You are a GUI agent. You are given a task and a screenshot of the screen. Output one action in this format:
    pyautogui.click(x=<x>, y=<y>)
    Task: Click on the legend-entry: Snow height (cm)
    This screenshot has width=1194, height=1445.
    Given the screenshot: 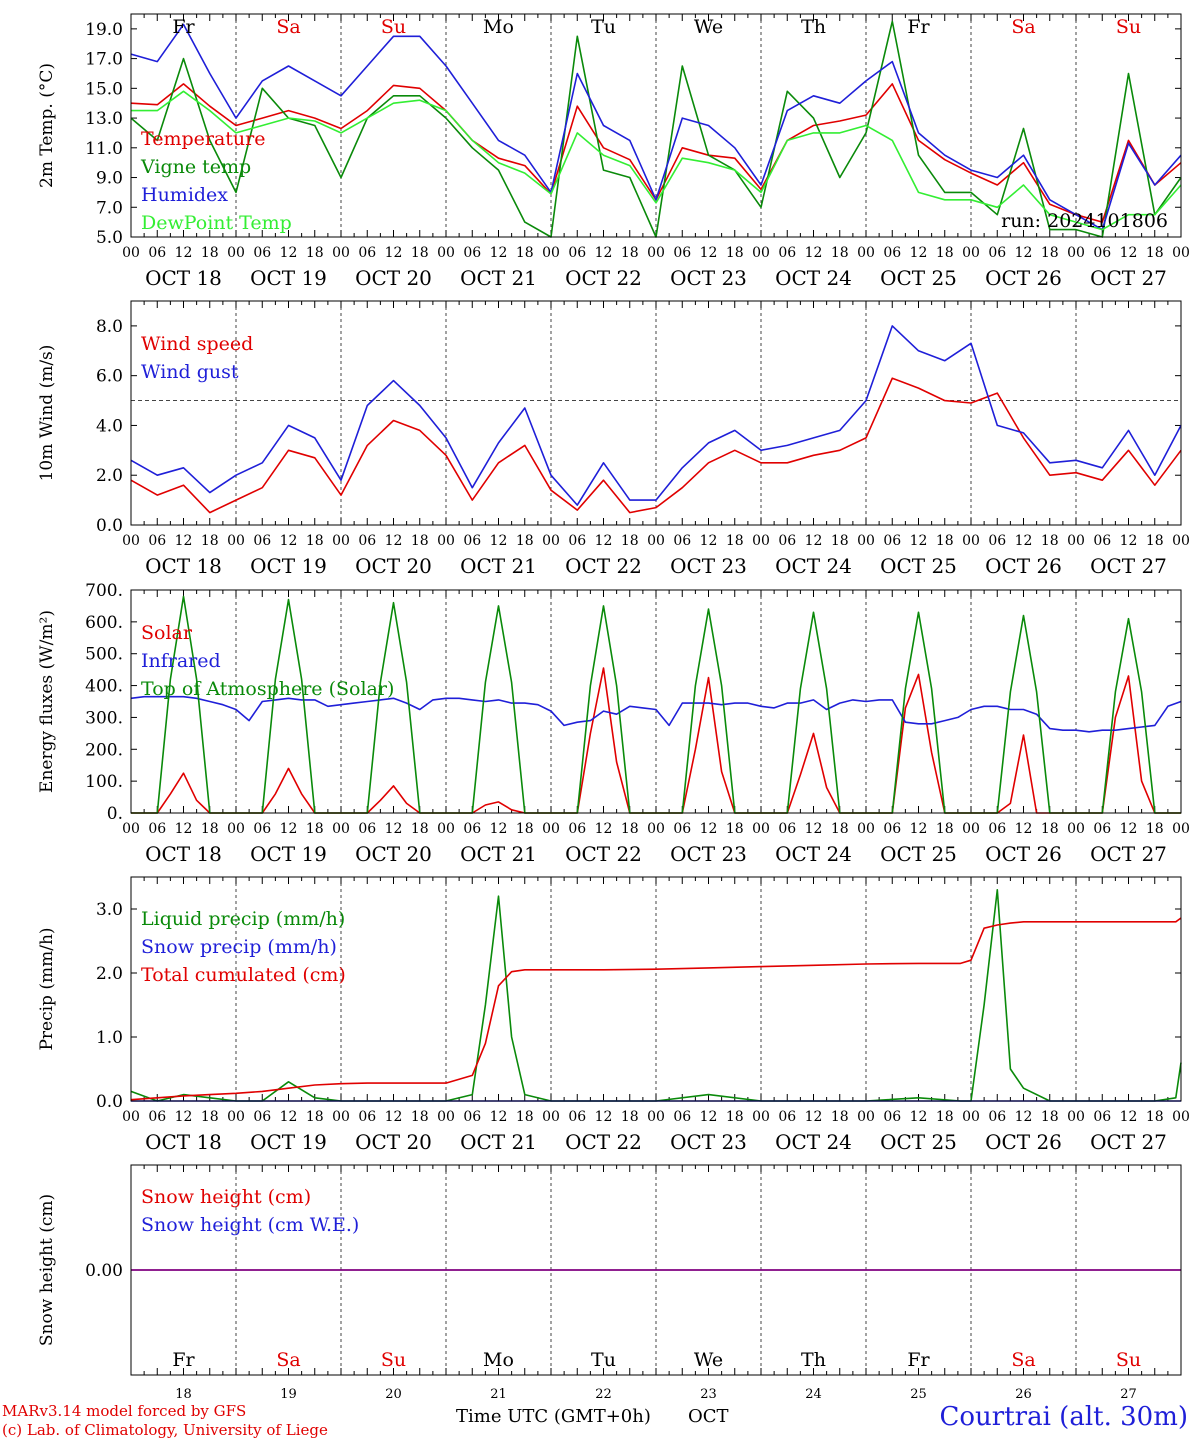 What is the action you would take?
    pyautogui.click(x=226, y=1197)
    